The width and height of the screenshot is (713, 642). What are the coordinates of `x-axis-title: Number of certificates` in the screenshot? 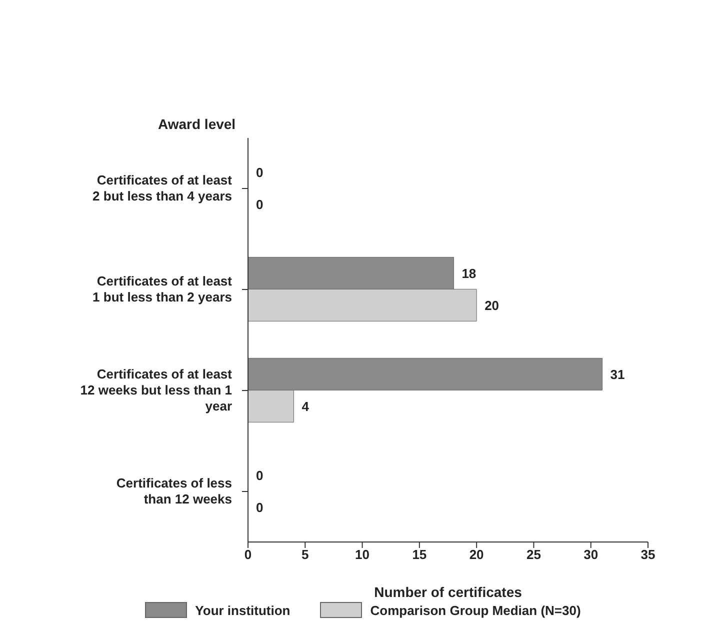 It's located at (448, 592).